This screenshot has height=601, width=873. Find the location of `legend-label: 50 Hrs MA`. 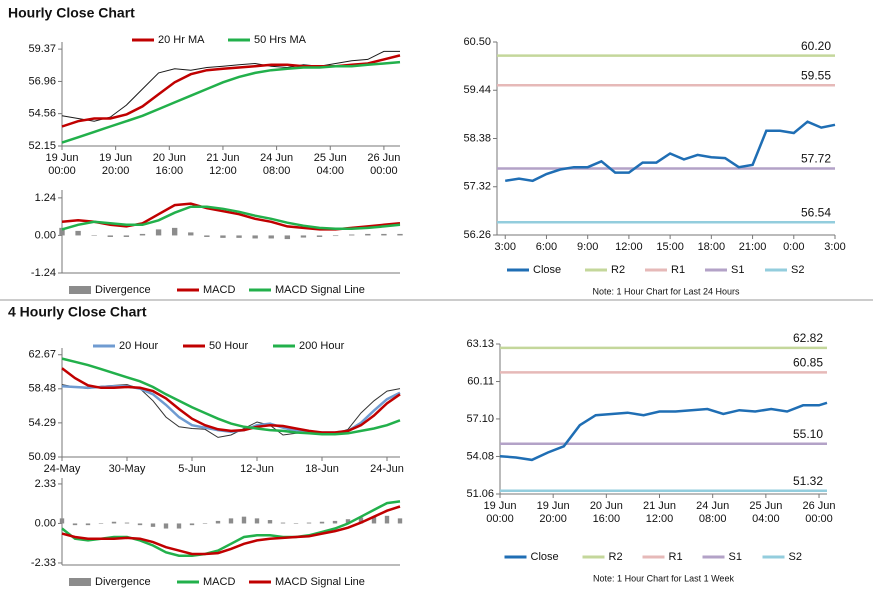

legend-label: 50 Hrs MA is located at coordinates (280, 40).